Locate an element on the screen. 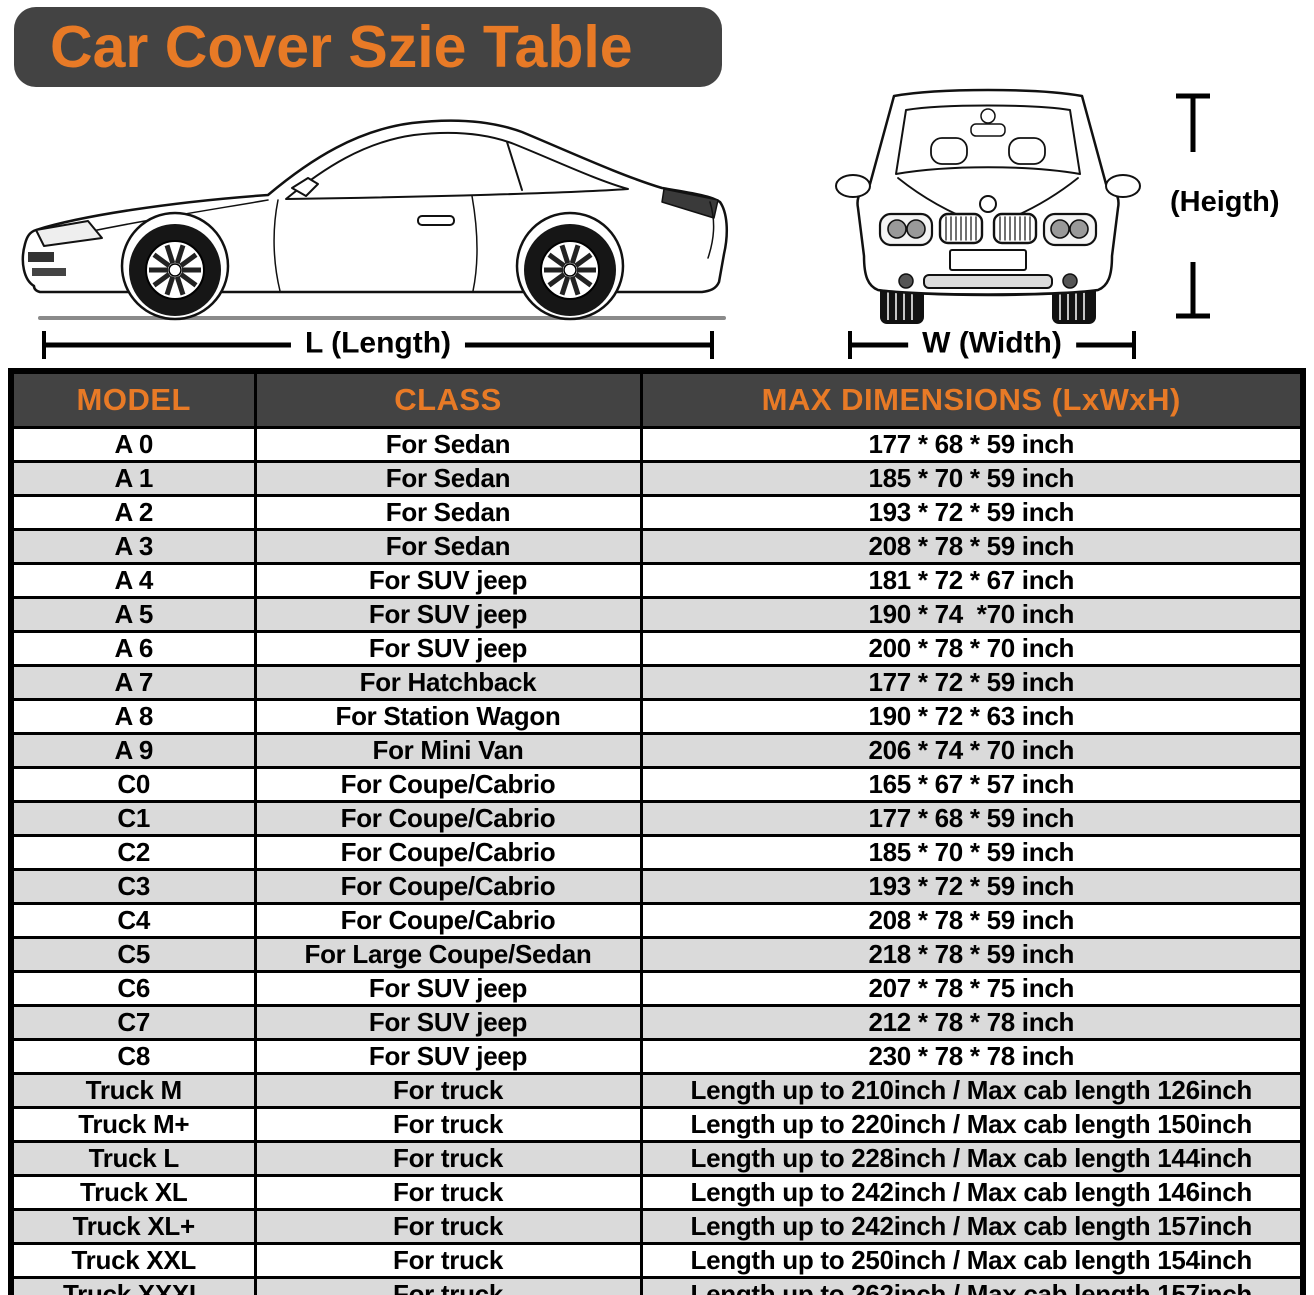 This screenshot has height=1295, width=1314. table-row: A 9 For Mini Van 206 * 74 * 70 inch is located at coordinates (657, 750).